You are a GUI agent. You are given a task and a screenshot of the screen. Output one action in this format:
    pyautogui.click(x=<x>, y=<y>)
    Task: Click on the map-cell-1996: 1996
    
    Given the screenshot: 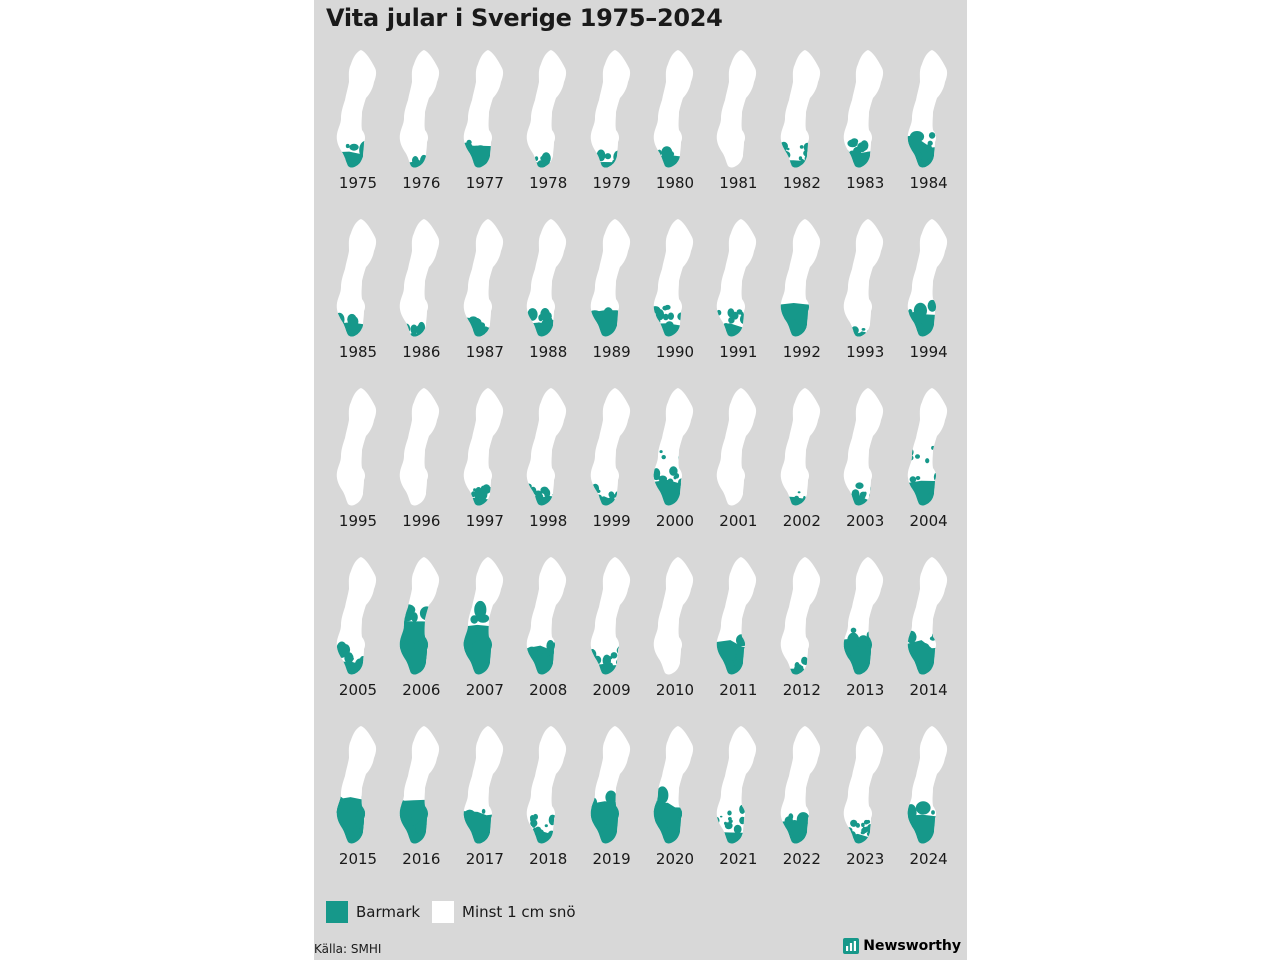 What is the action you would take?
    pyautogui.click(x=421, y=464)
    